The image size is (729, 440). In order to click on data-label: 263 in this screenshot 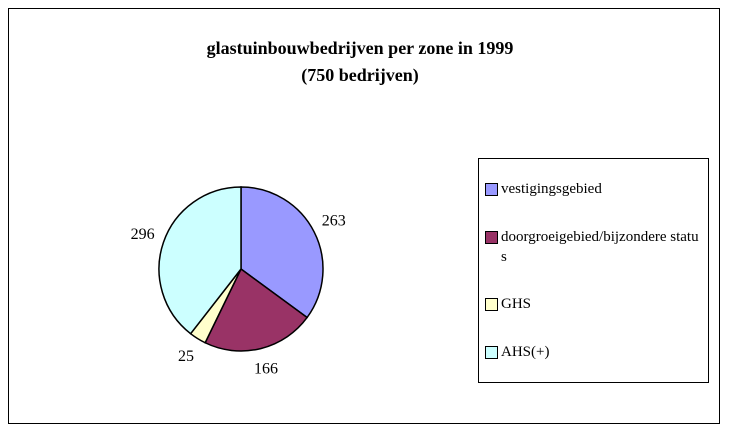, I will do `click(334, 221)`.